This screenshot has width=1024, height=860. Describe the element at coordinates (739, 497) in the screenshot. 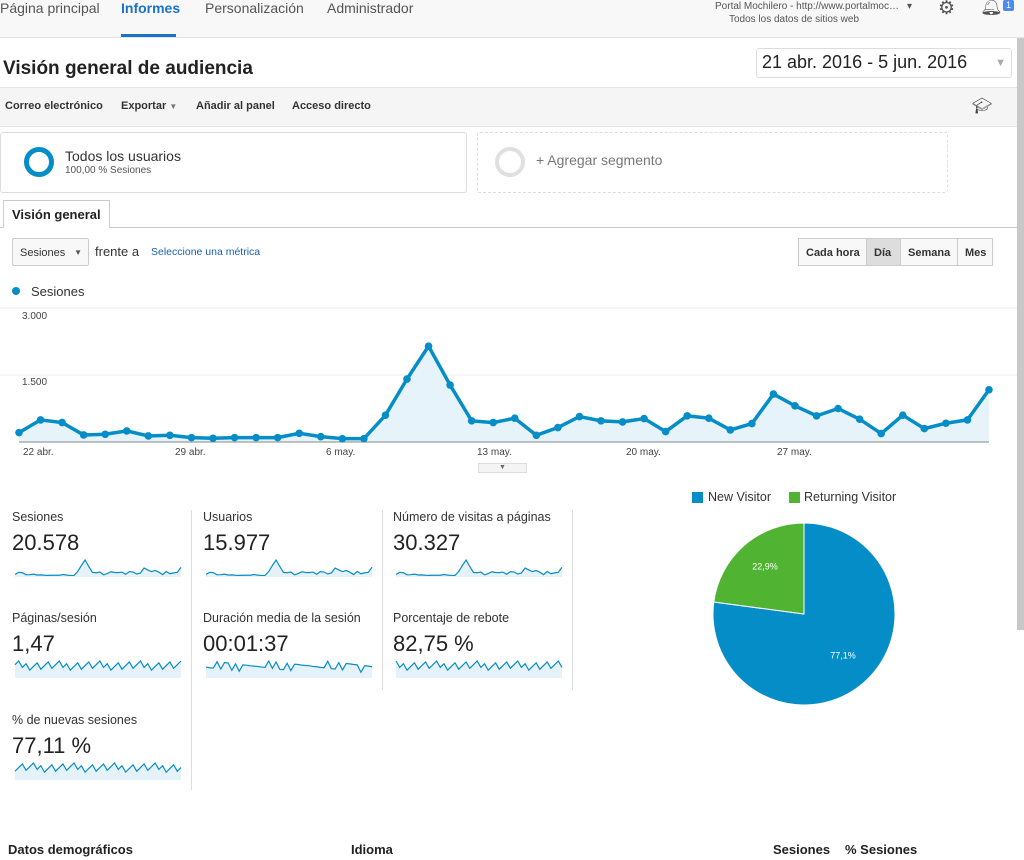

I see `legend-new-visitor: New Visitor` at that location.